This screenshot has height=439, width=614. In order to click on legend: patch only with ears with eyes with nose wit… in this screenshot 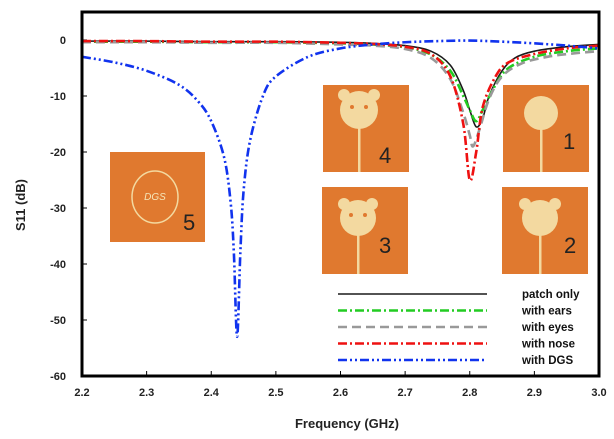, I will do `click(459, 328)`.